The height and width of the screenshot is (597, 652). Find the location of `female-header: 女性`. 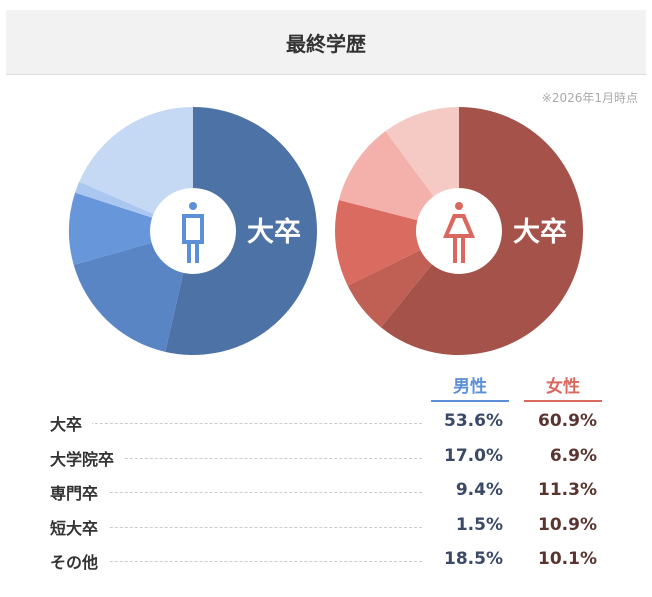

female-header: 女性 is located at coordinates (563, 387).